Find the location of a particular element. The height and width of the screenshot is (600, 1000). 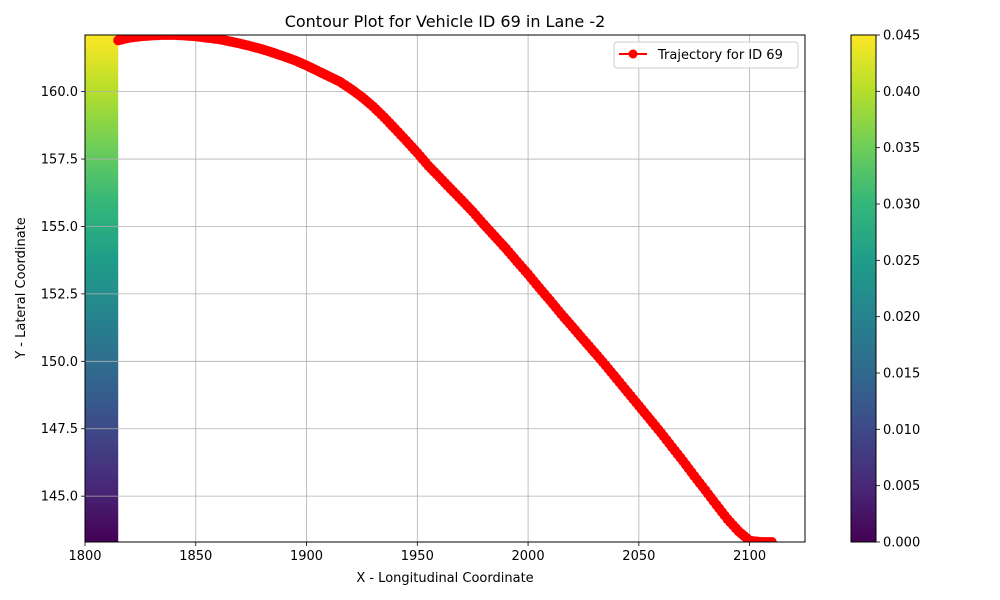

colorbar-tick-label: 0.045 is located at coordinates (901, 36).